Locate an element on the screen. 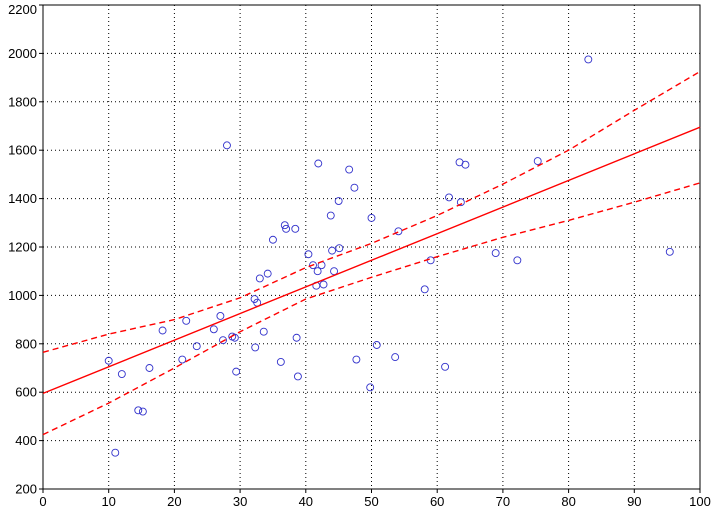 The height and width of the screenshot is (511, 714). x-tick-label: 0 is located at coordinates (42, 501).